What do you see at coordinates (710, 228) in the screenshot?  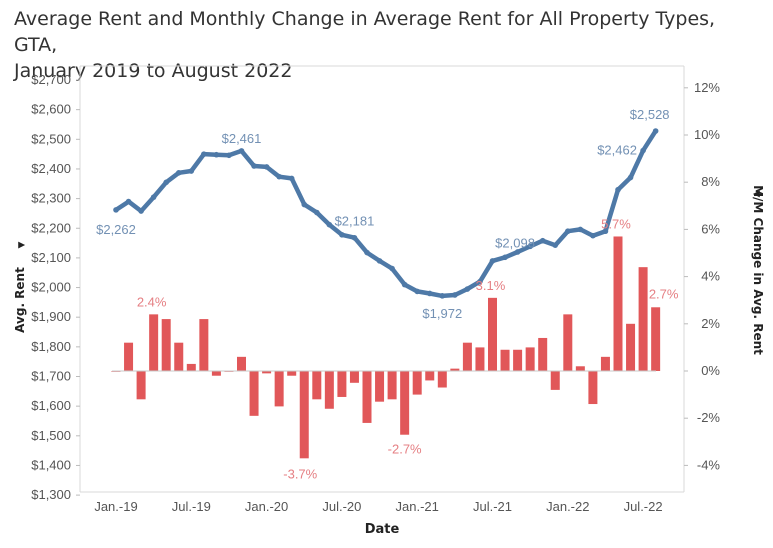 I see `right-tick-label: 6%` at bounding box center [710, 228].